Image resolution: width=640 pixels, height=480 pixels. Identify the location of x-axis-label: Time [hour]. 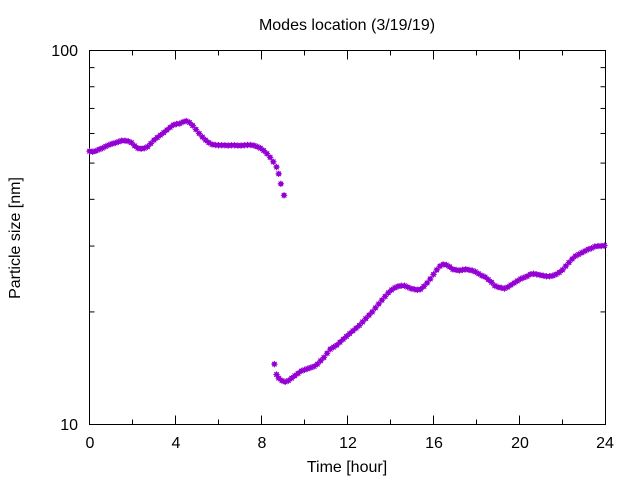
(347, 467).